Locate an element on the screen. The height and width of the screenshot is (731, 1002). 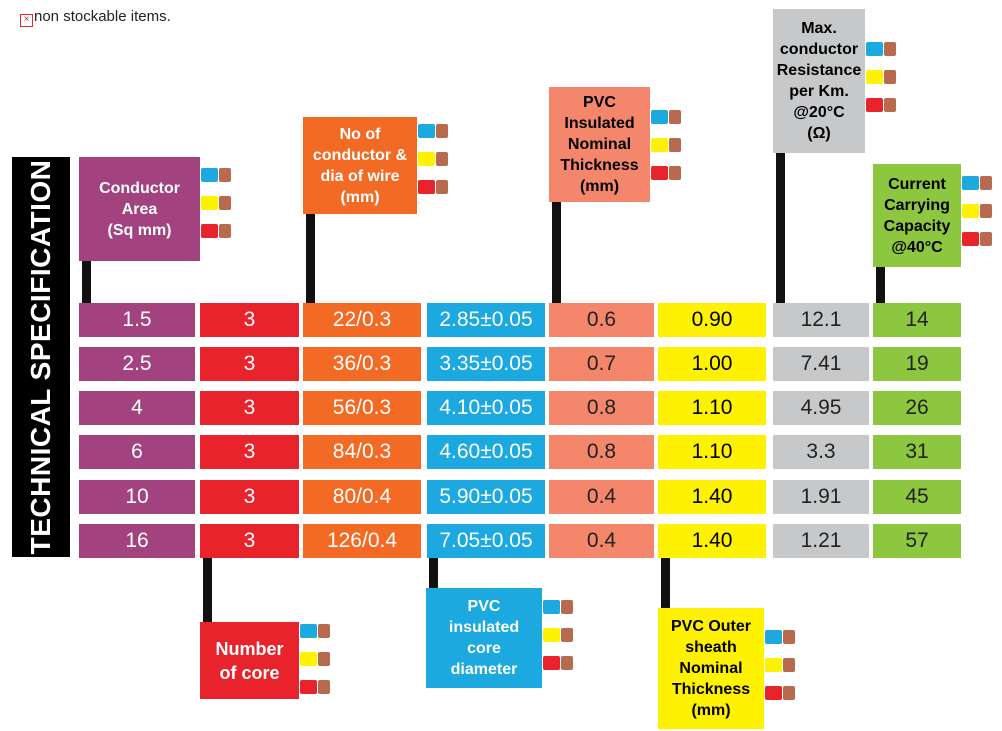
cell-current-capacity: 31 is located at coordinates (917, 452).